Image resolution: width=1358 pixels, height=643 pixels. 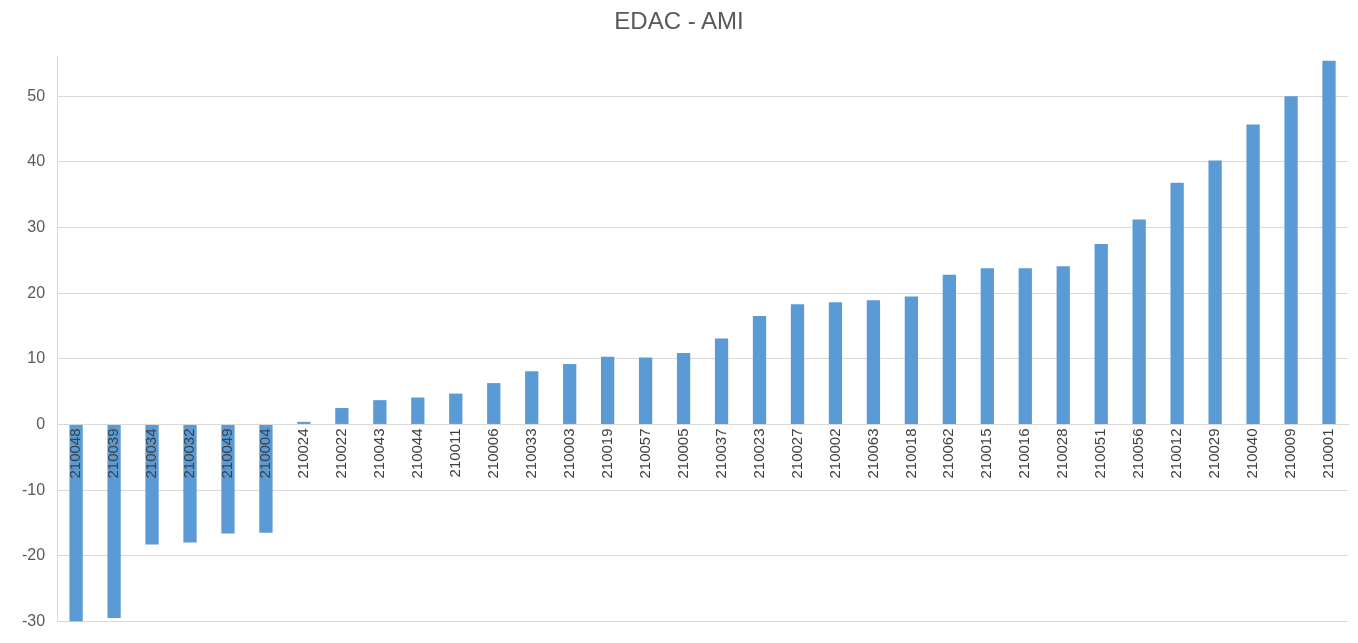 I want to click on x-tick-label: 210056, so click(x=1138, y=453).